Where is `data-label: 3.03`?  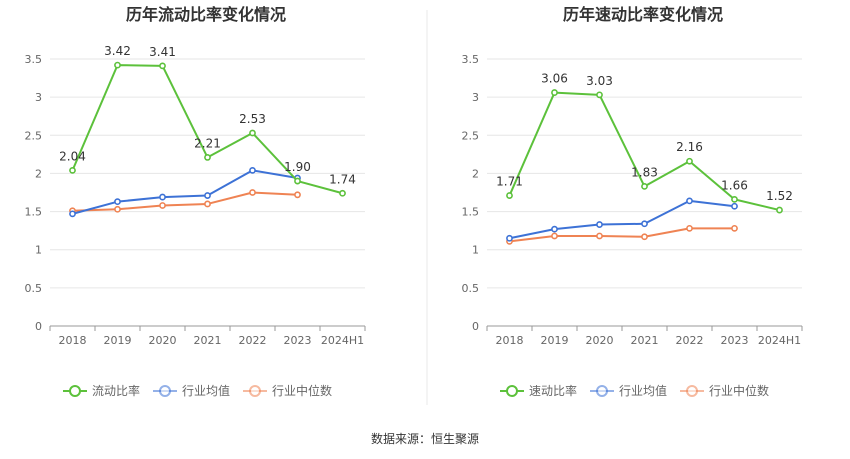 data-label: 3.03 is located at coordinates (599, 81).